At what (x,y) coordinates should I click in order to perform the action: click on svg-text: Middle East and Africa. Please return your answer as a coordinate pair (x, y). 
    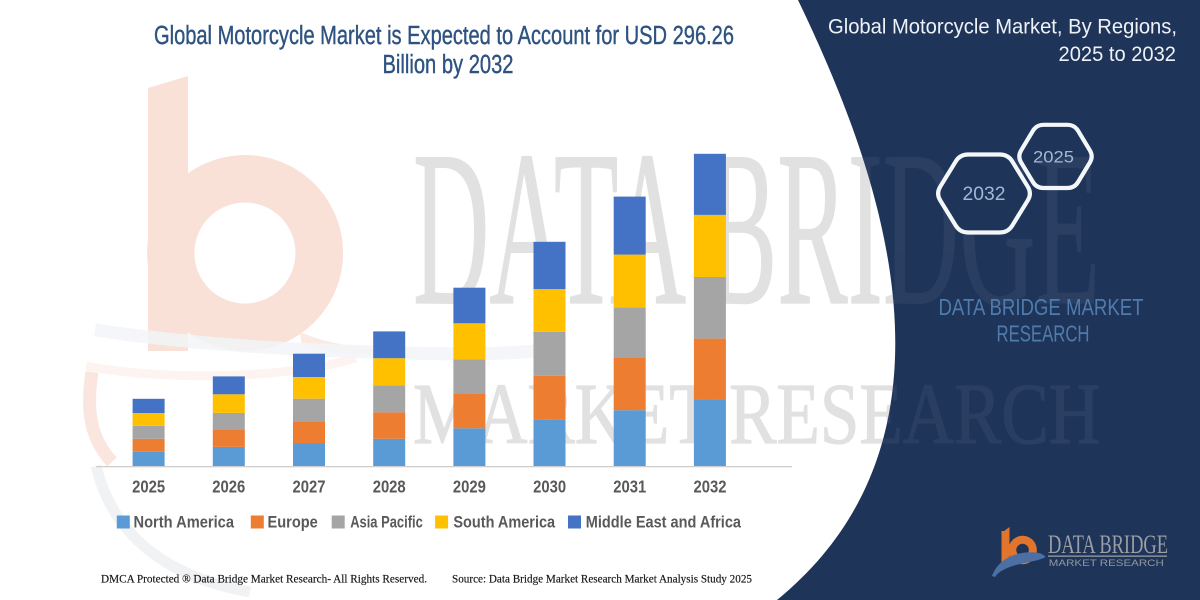
    Looking at the image, I should click on (664, 523).